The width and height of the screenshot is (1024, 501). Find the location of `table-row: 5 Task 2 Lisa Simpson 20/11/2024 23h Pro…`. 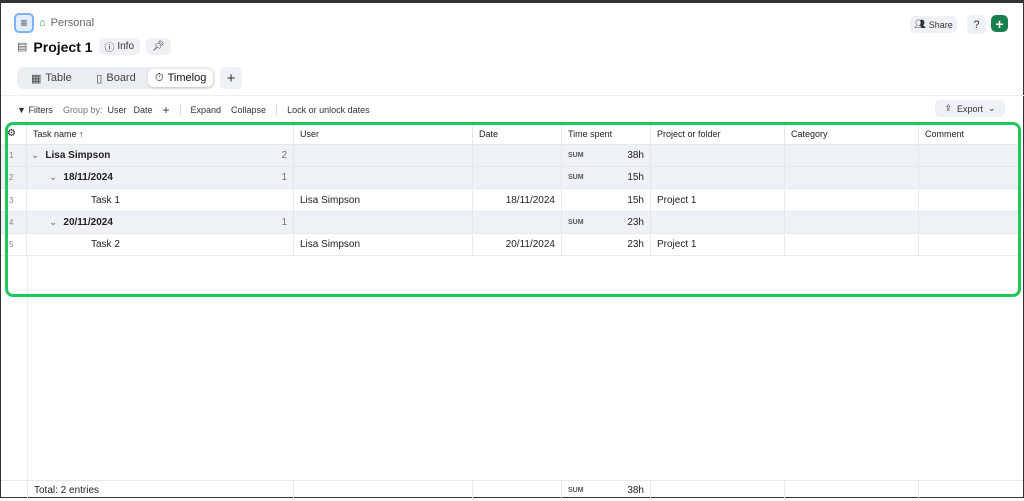

table-row: 5 Task 2 Lisa Simpson 20/11/2024 23h Pro… is located at coordinates (511, 245).